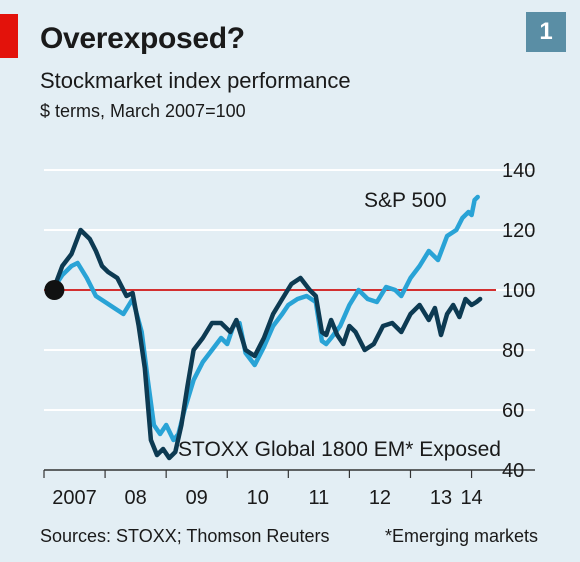 The height and width of the screenshot is (562, 580). Describe the element at coordinates (518, 171) in the screenshot. I see `y-tick-label-140: 140` at that location.